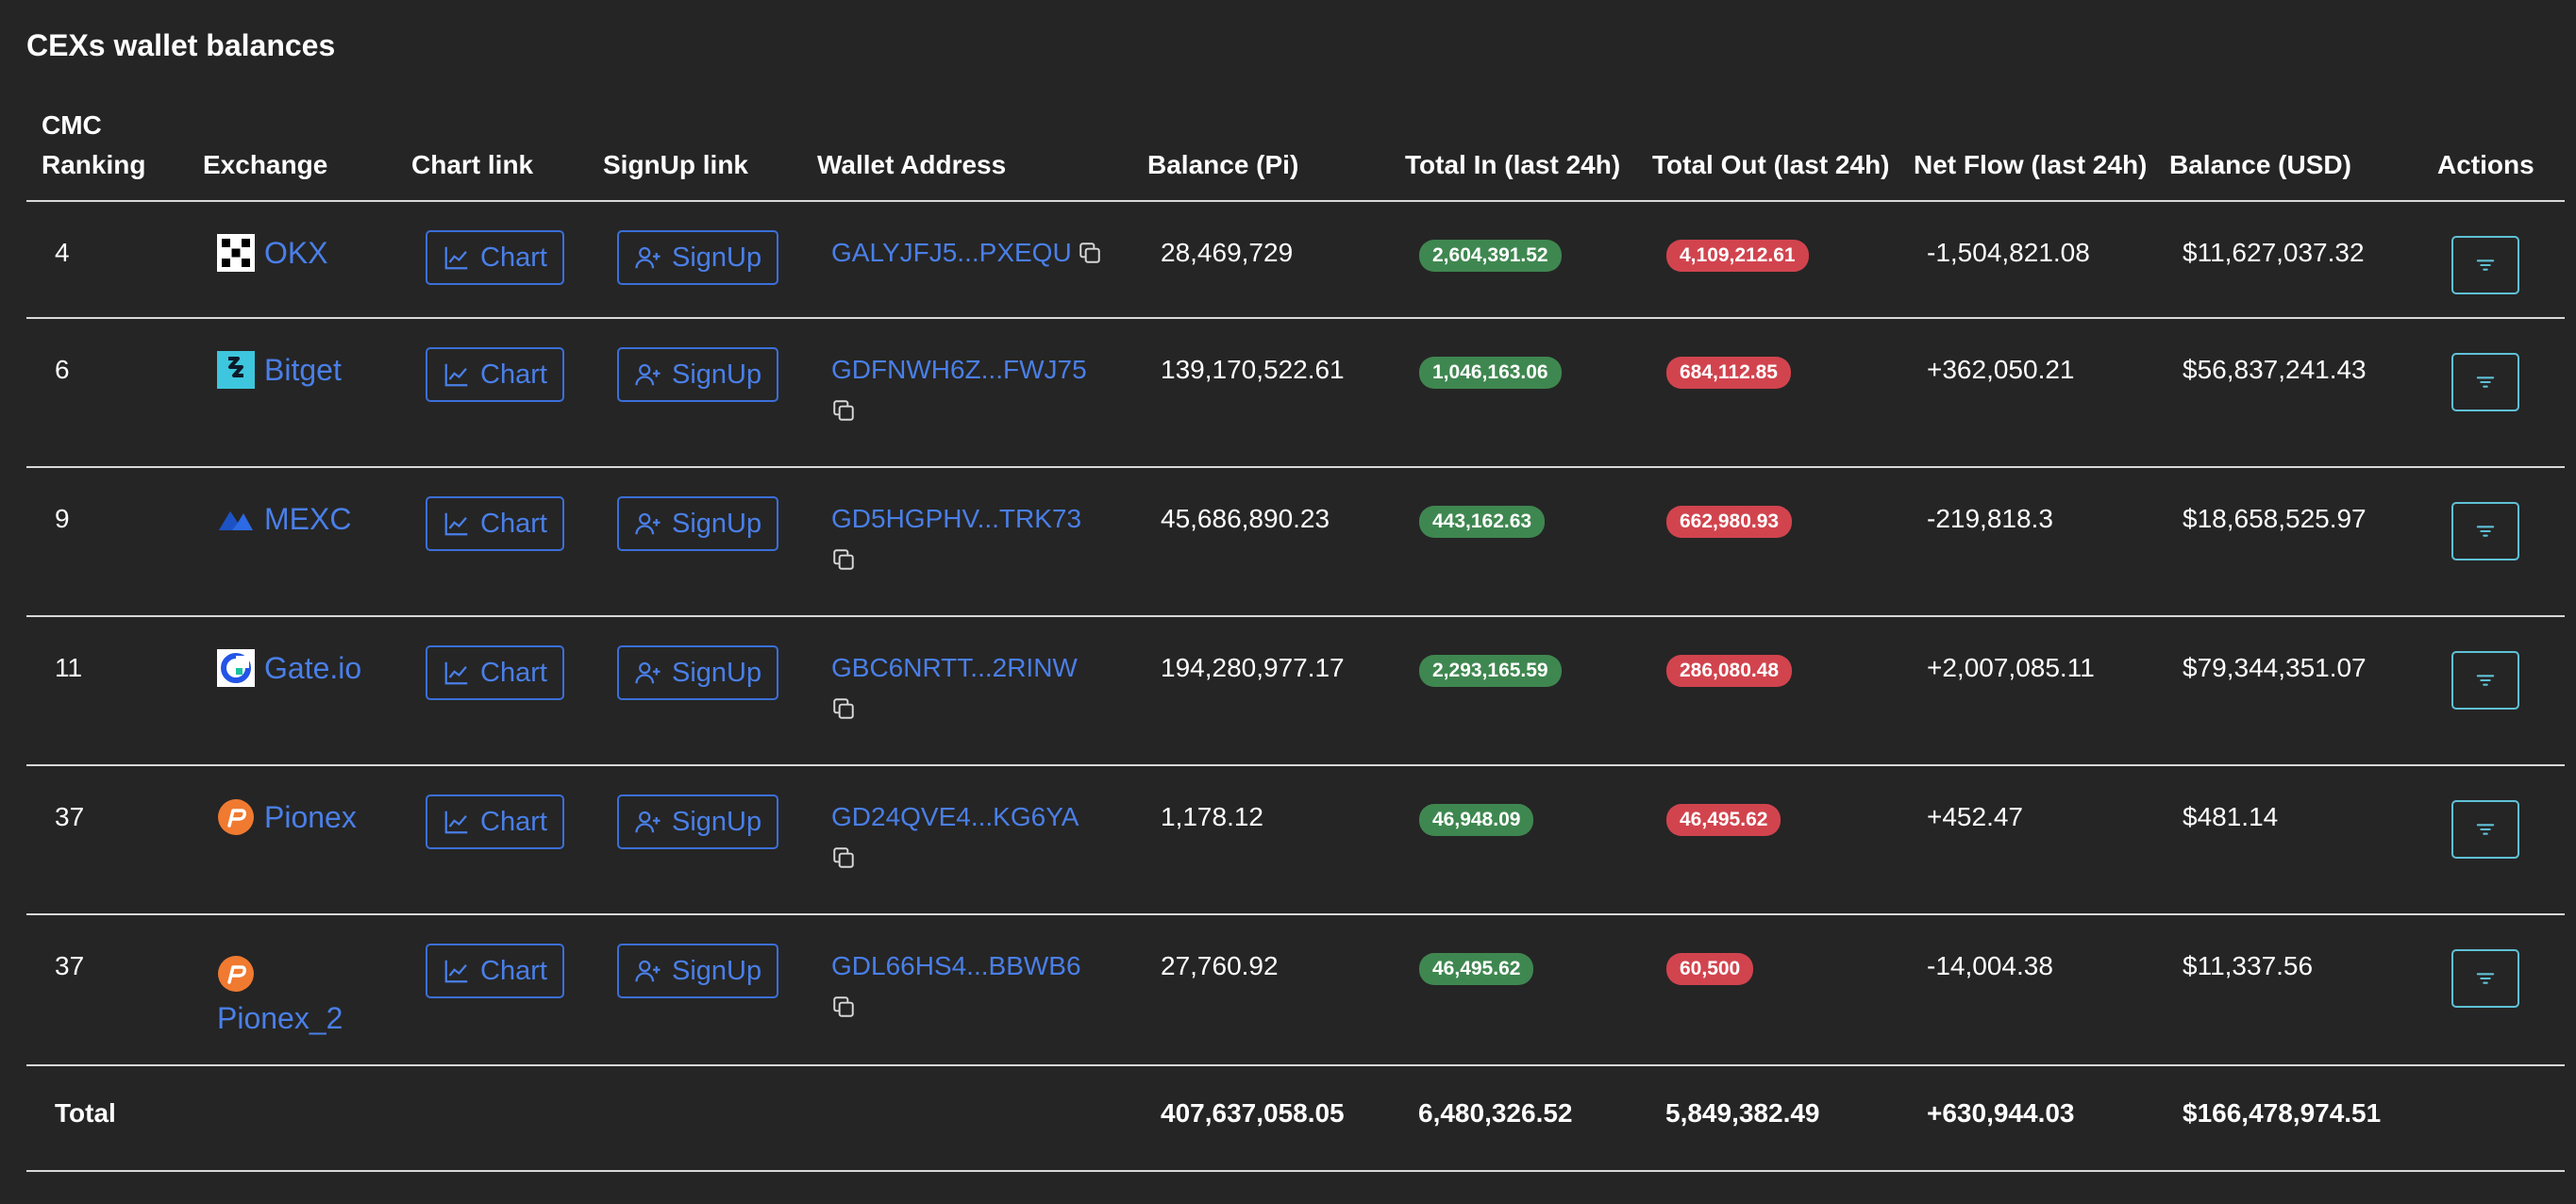  I want to click on exchange-cell: OKX, so click(307, 260).